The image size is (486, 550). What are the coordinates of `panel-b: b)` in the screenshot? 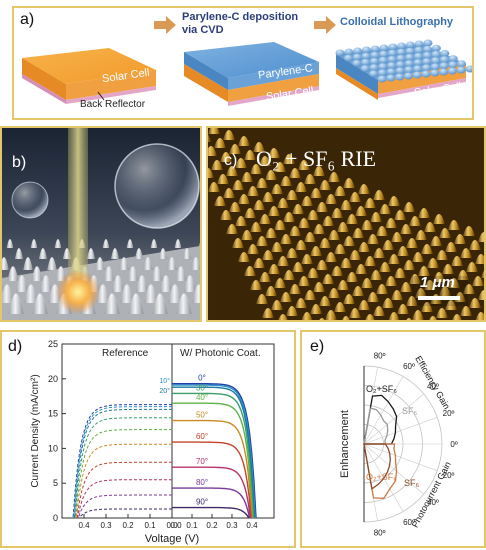 It's located at (101, 224).